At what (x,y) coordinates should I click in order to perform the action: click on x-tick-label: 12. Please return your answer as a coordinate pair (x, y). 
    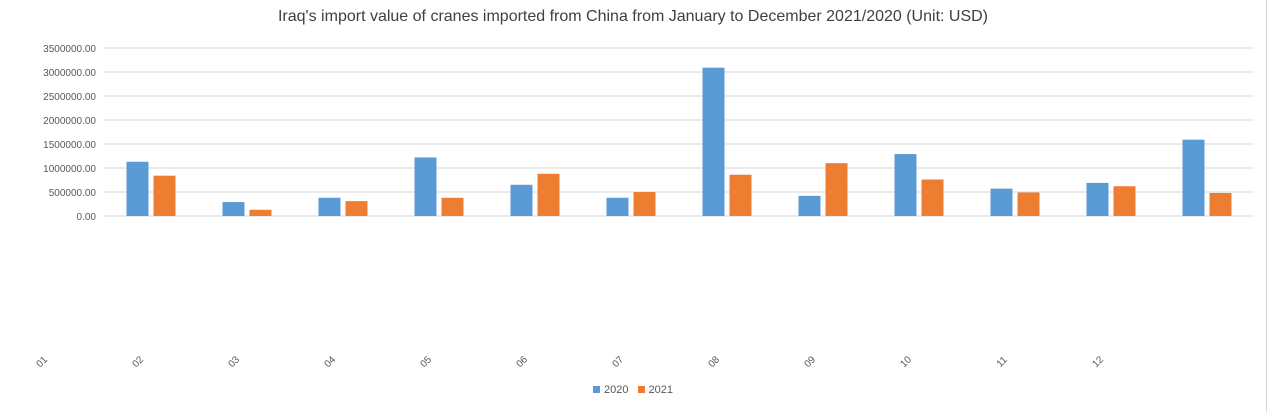
    Looking at the image, I should click on (1098, 362).